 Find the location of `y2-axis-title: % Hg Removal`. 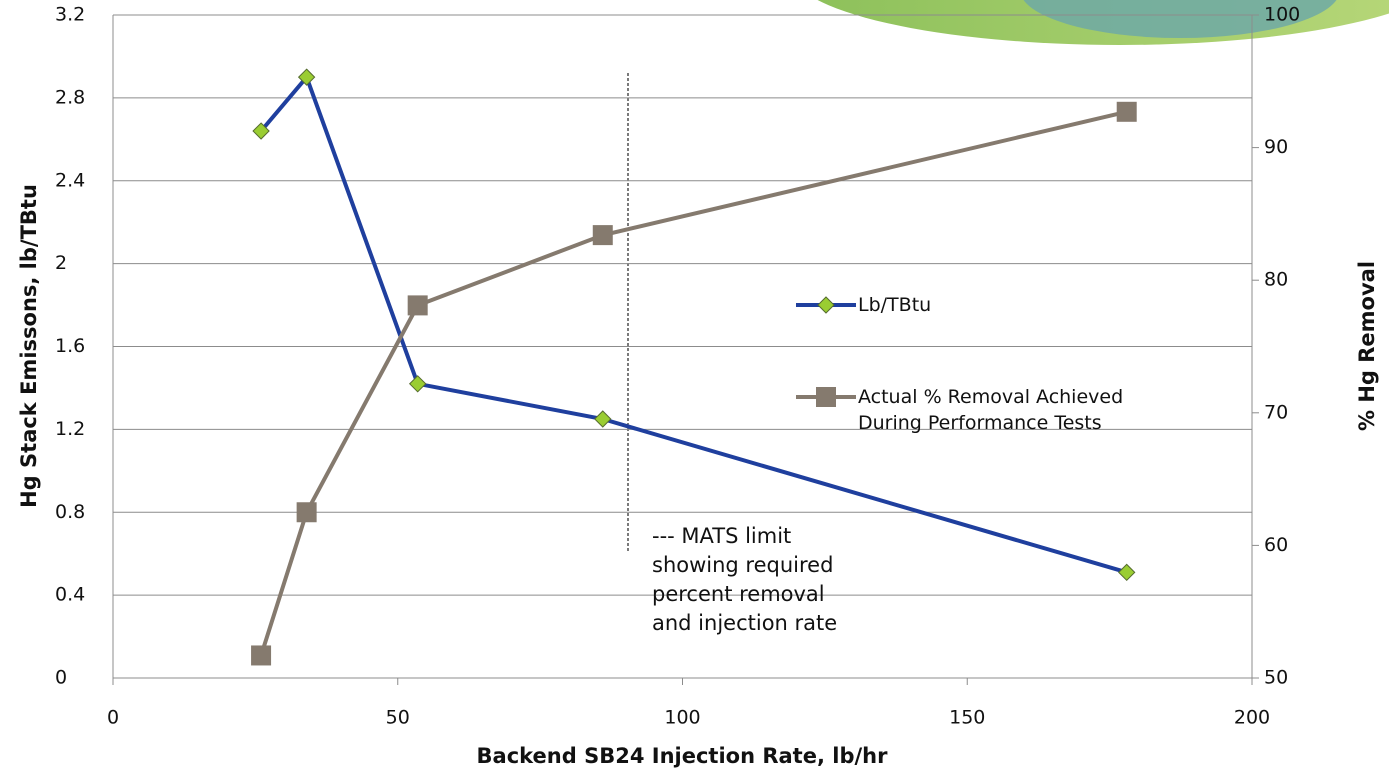

y2-axis-title: % Hg Removal is located at coordinates (1367, 346).